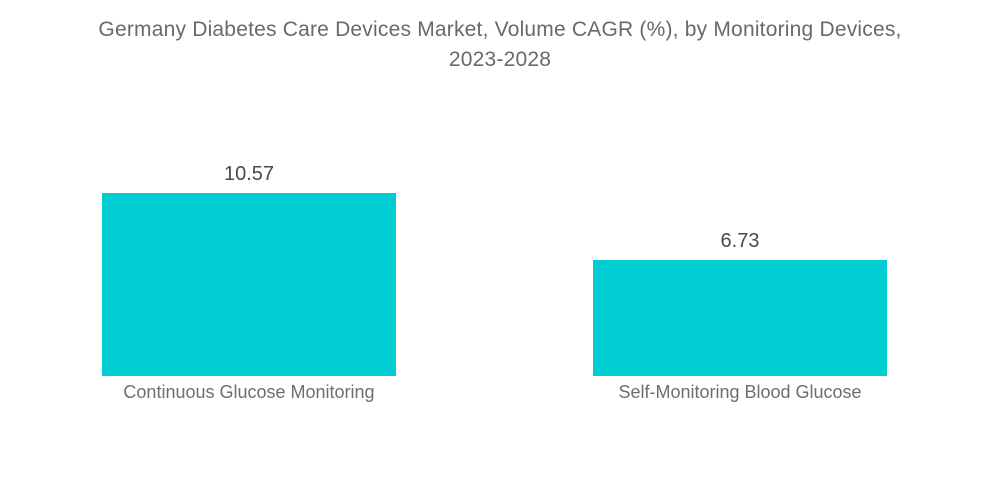  I want to click on bar-continuous-glucose-monitoring, so click(249, 284).